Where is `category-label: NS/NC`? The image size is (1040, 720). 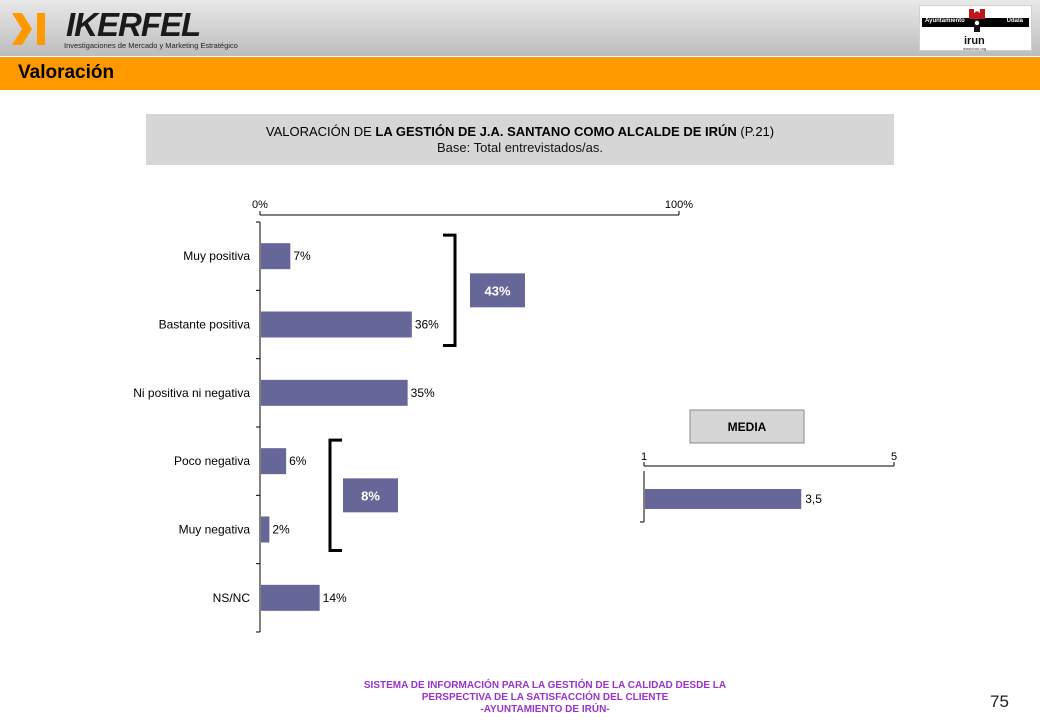 category-label: NS/NC is located at coordinates (232, 598).